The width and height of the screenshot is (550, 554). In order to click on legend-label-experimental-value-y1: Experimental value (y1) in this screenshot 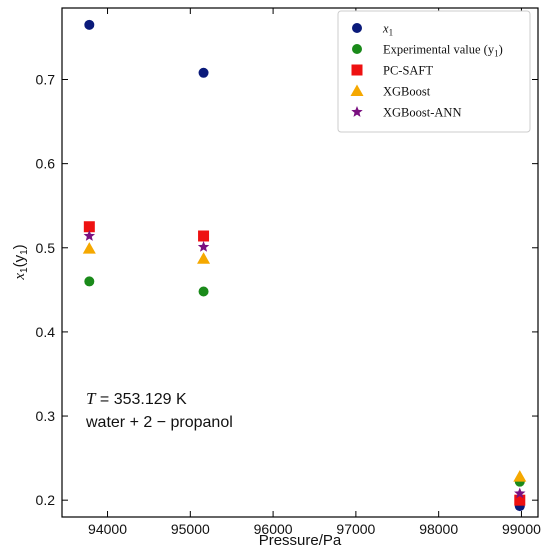, I will do `click(443, 51)`.